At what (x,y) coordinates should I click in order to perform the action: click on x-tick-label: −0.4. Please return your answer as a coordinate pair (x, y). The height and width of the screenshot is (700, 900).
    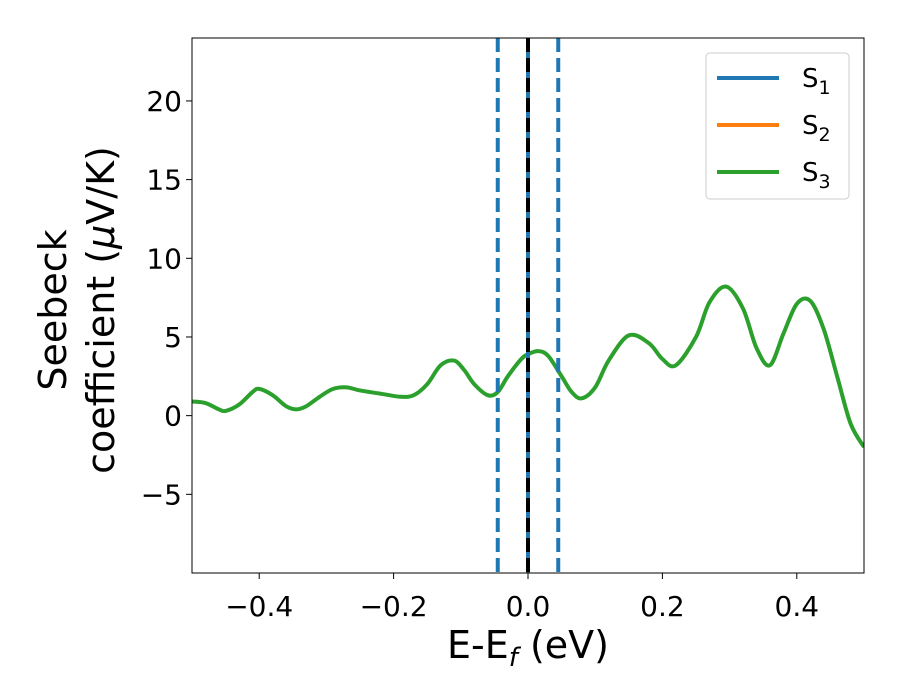
    Looking at the image, I should click on (259, 606).